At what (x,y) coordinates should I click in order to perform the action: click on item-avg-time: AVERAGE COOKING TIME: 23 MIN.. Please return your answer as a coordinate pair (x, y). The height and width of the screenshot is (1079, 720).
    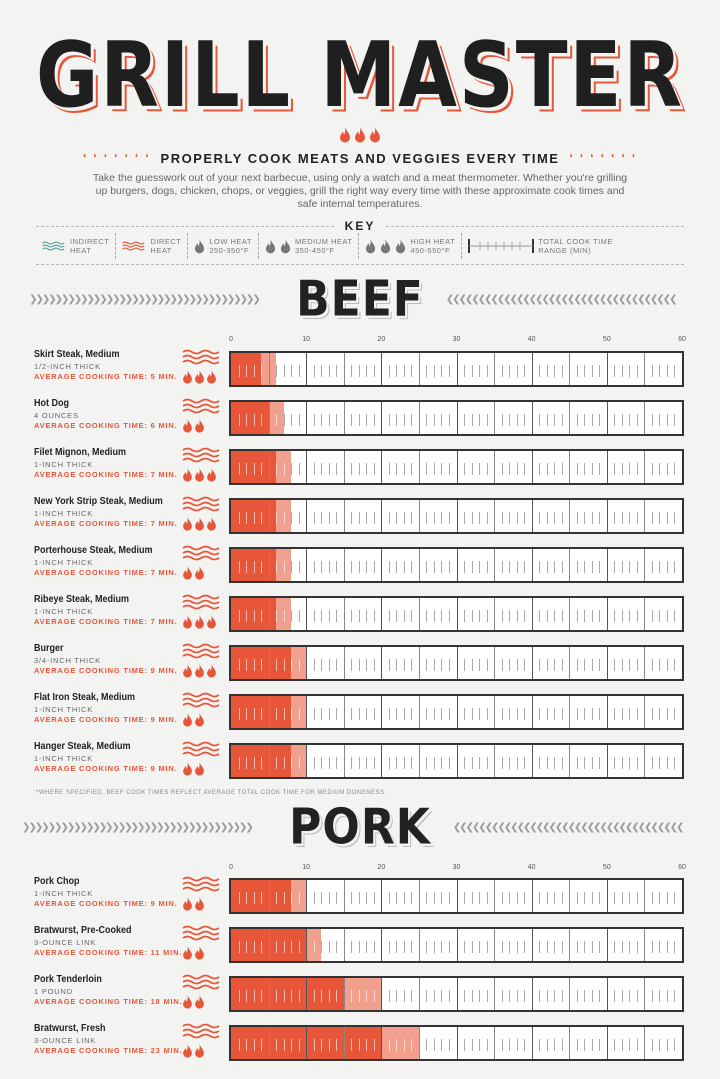
    Looking at the image, I should click on (108, 1050).